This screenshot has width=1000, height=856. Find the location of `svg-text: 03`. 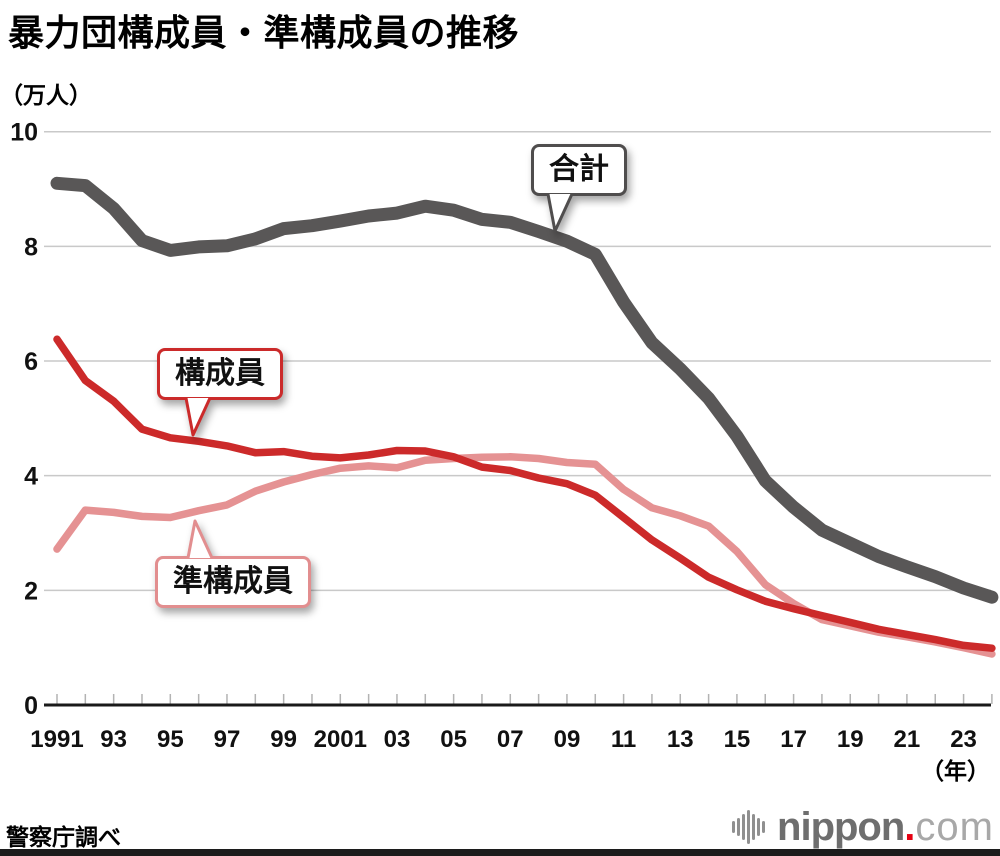

svg-text: 03 is located at coordinates (397, 739).